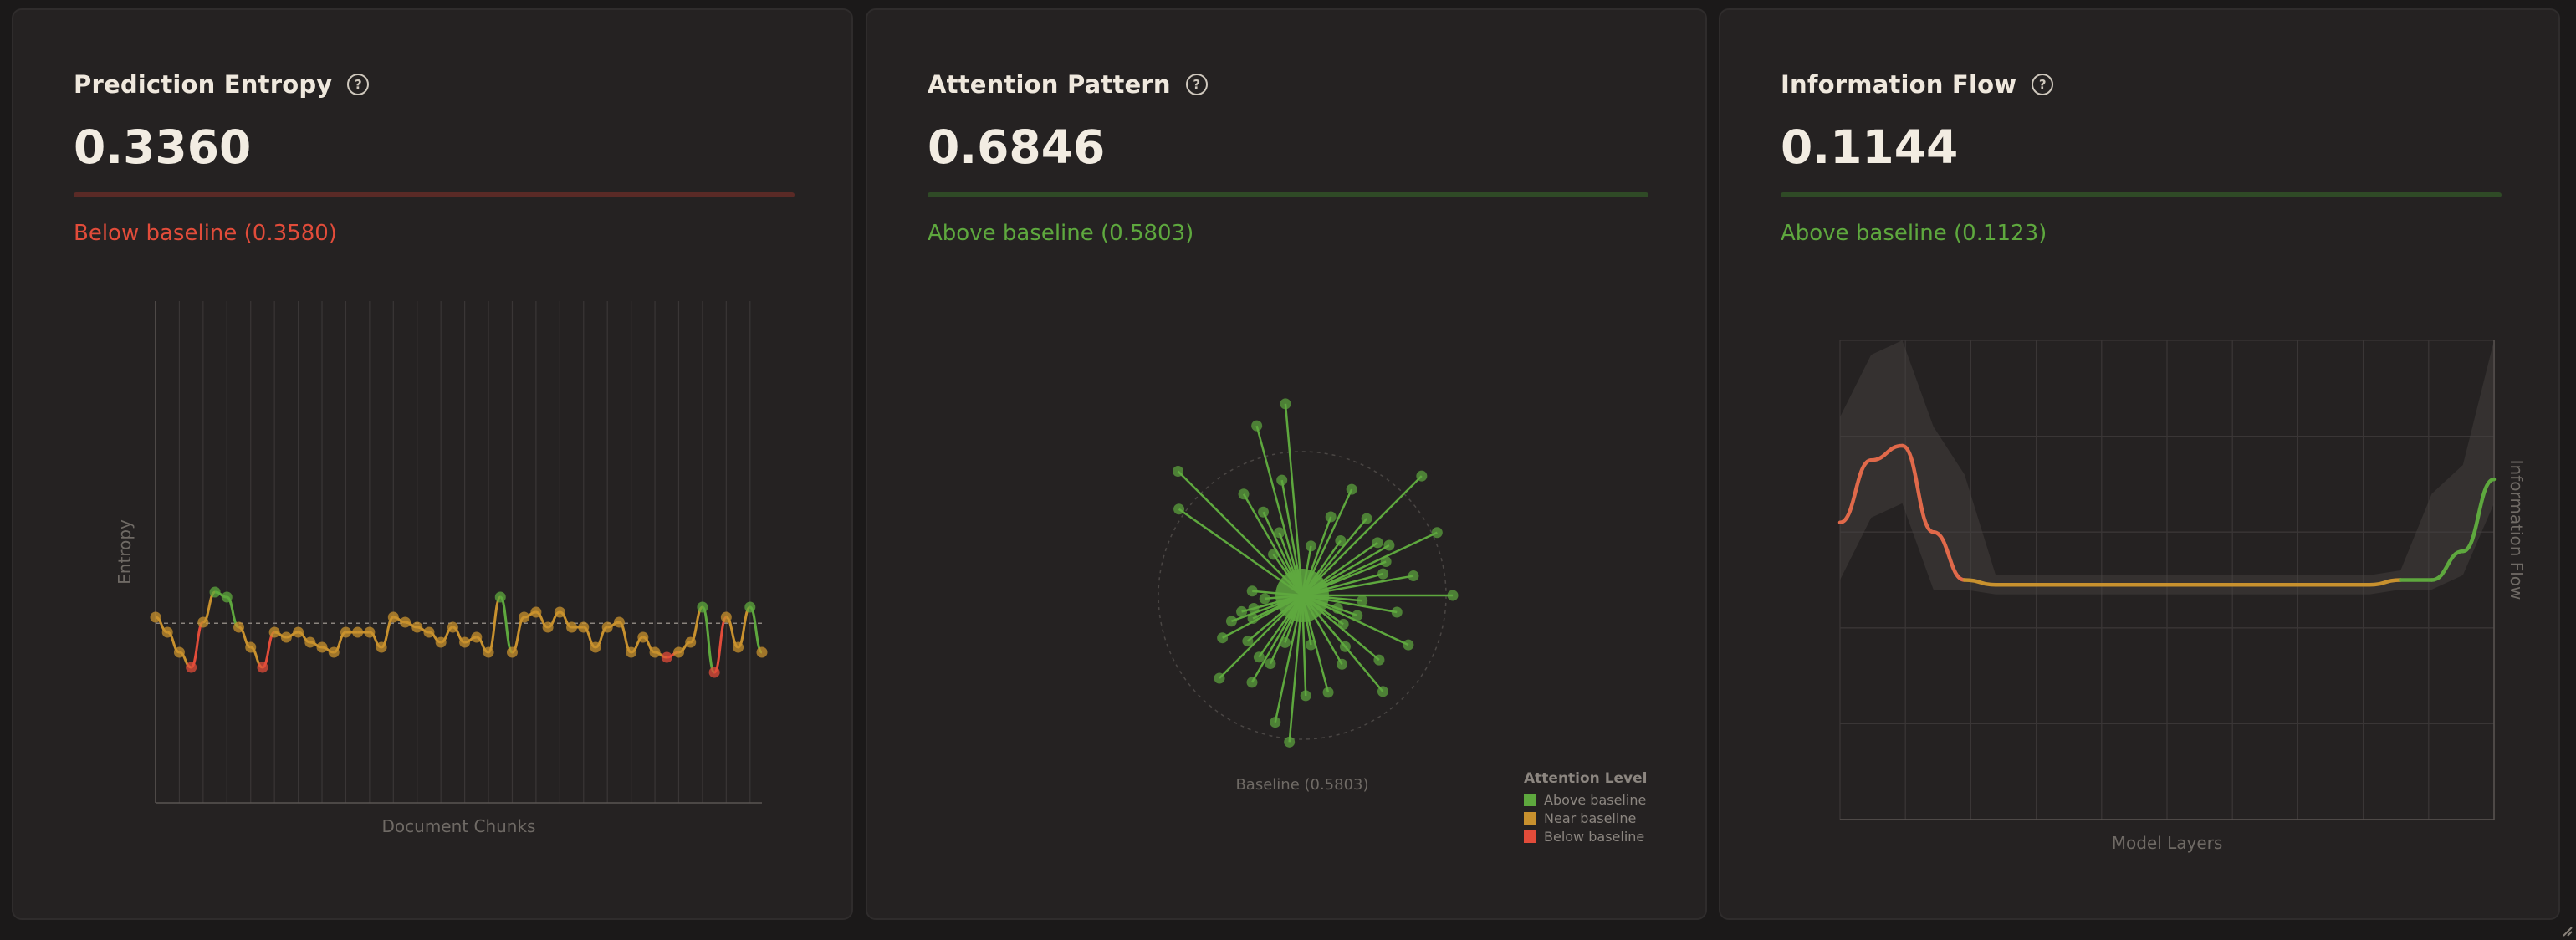 The image size is (2576, 940). What do you see at coordinates (1899, 85) in the screenshot?
I see `card-title: Information Flow` at bounding box center [1899, 85].